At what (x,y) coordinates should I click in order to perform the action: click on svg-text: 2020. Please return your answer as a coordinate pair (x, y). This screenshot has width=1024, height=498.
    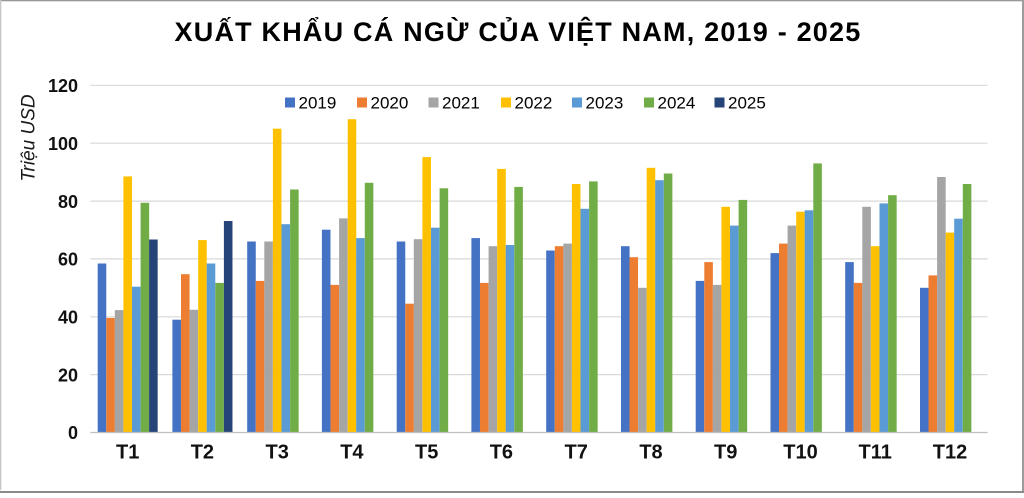
    Looking at the image, I should click on (390, 103).